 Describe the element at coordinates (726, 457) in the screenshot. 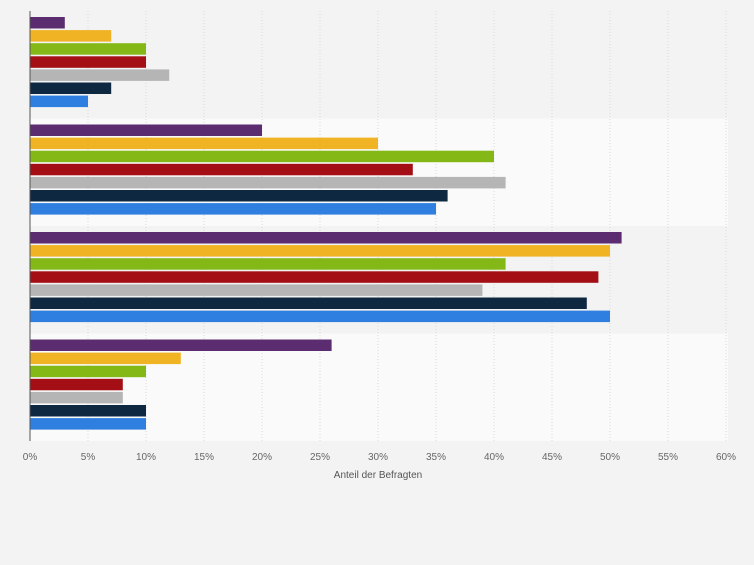

I see `x-tick-label: 60%` at that location.